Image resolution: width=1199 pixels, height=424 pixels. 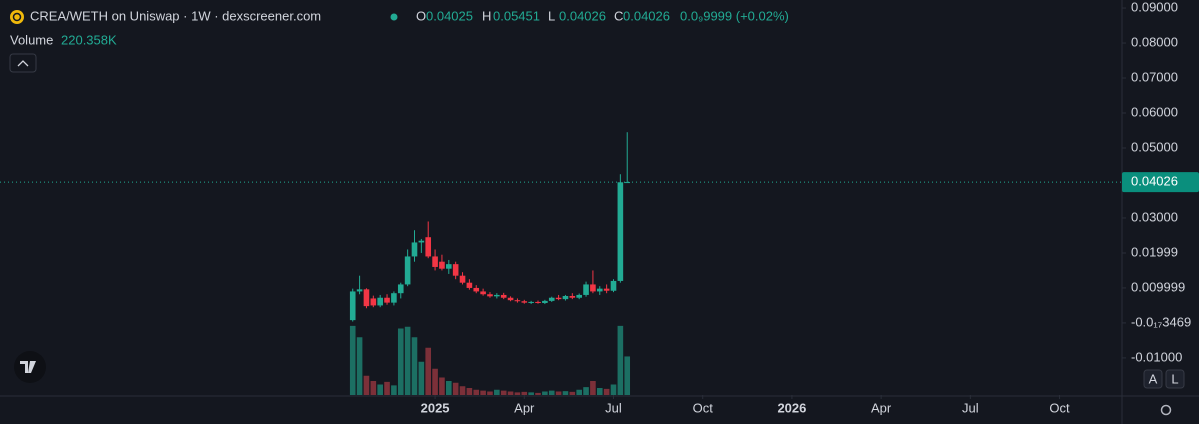 I want to click on y-tick-label: 0.06000, so click(x=1154, y=111).